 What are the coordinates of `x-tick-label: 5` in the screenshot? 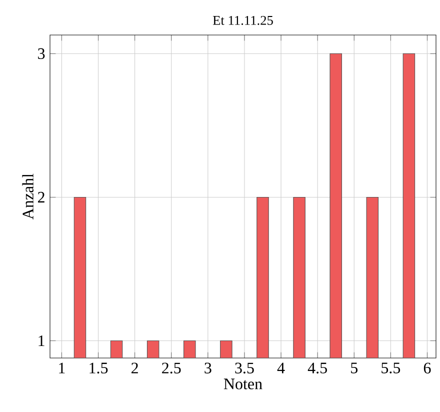 It's located at (354, 368).